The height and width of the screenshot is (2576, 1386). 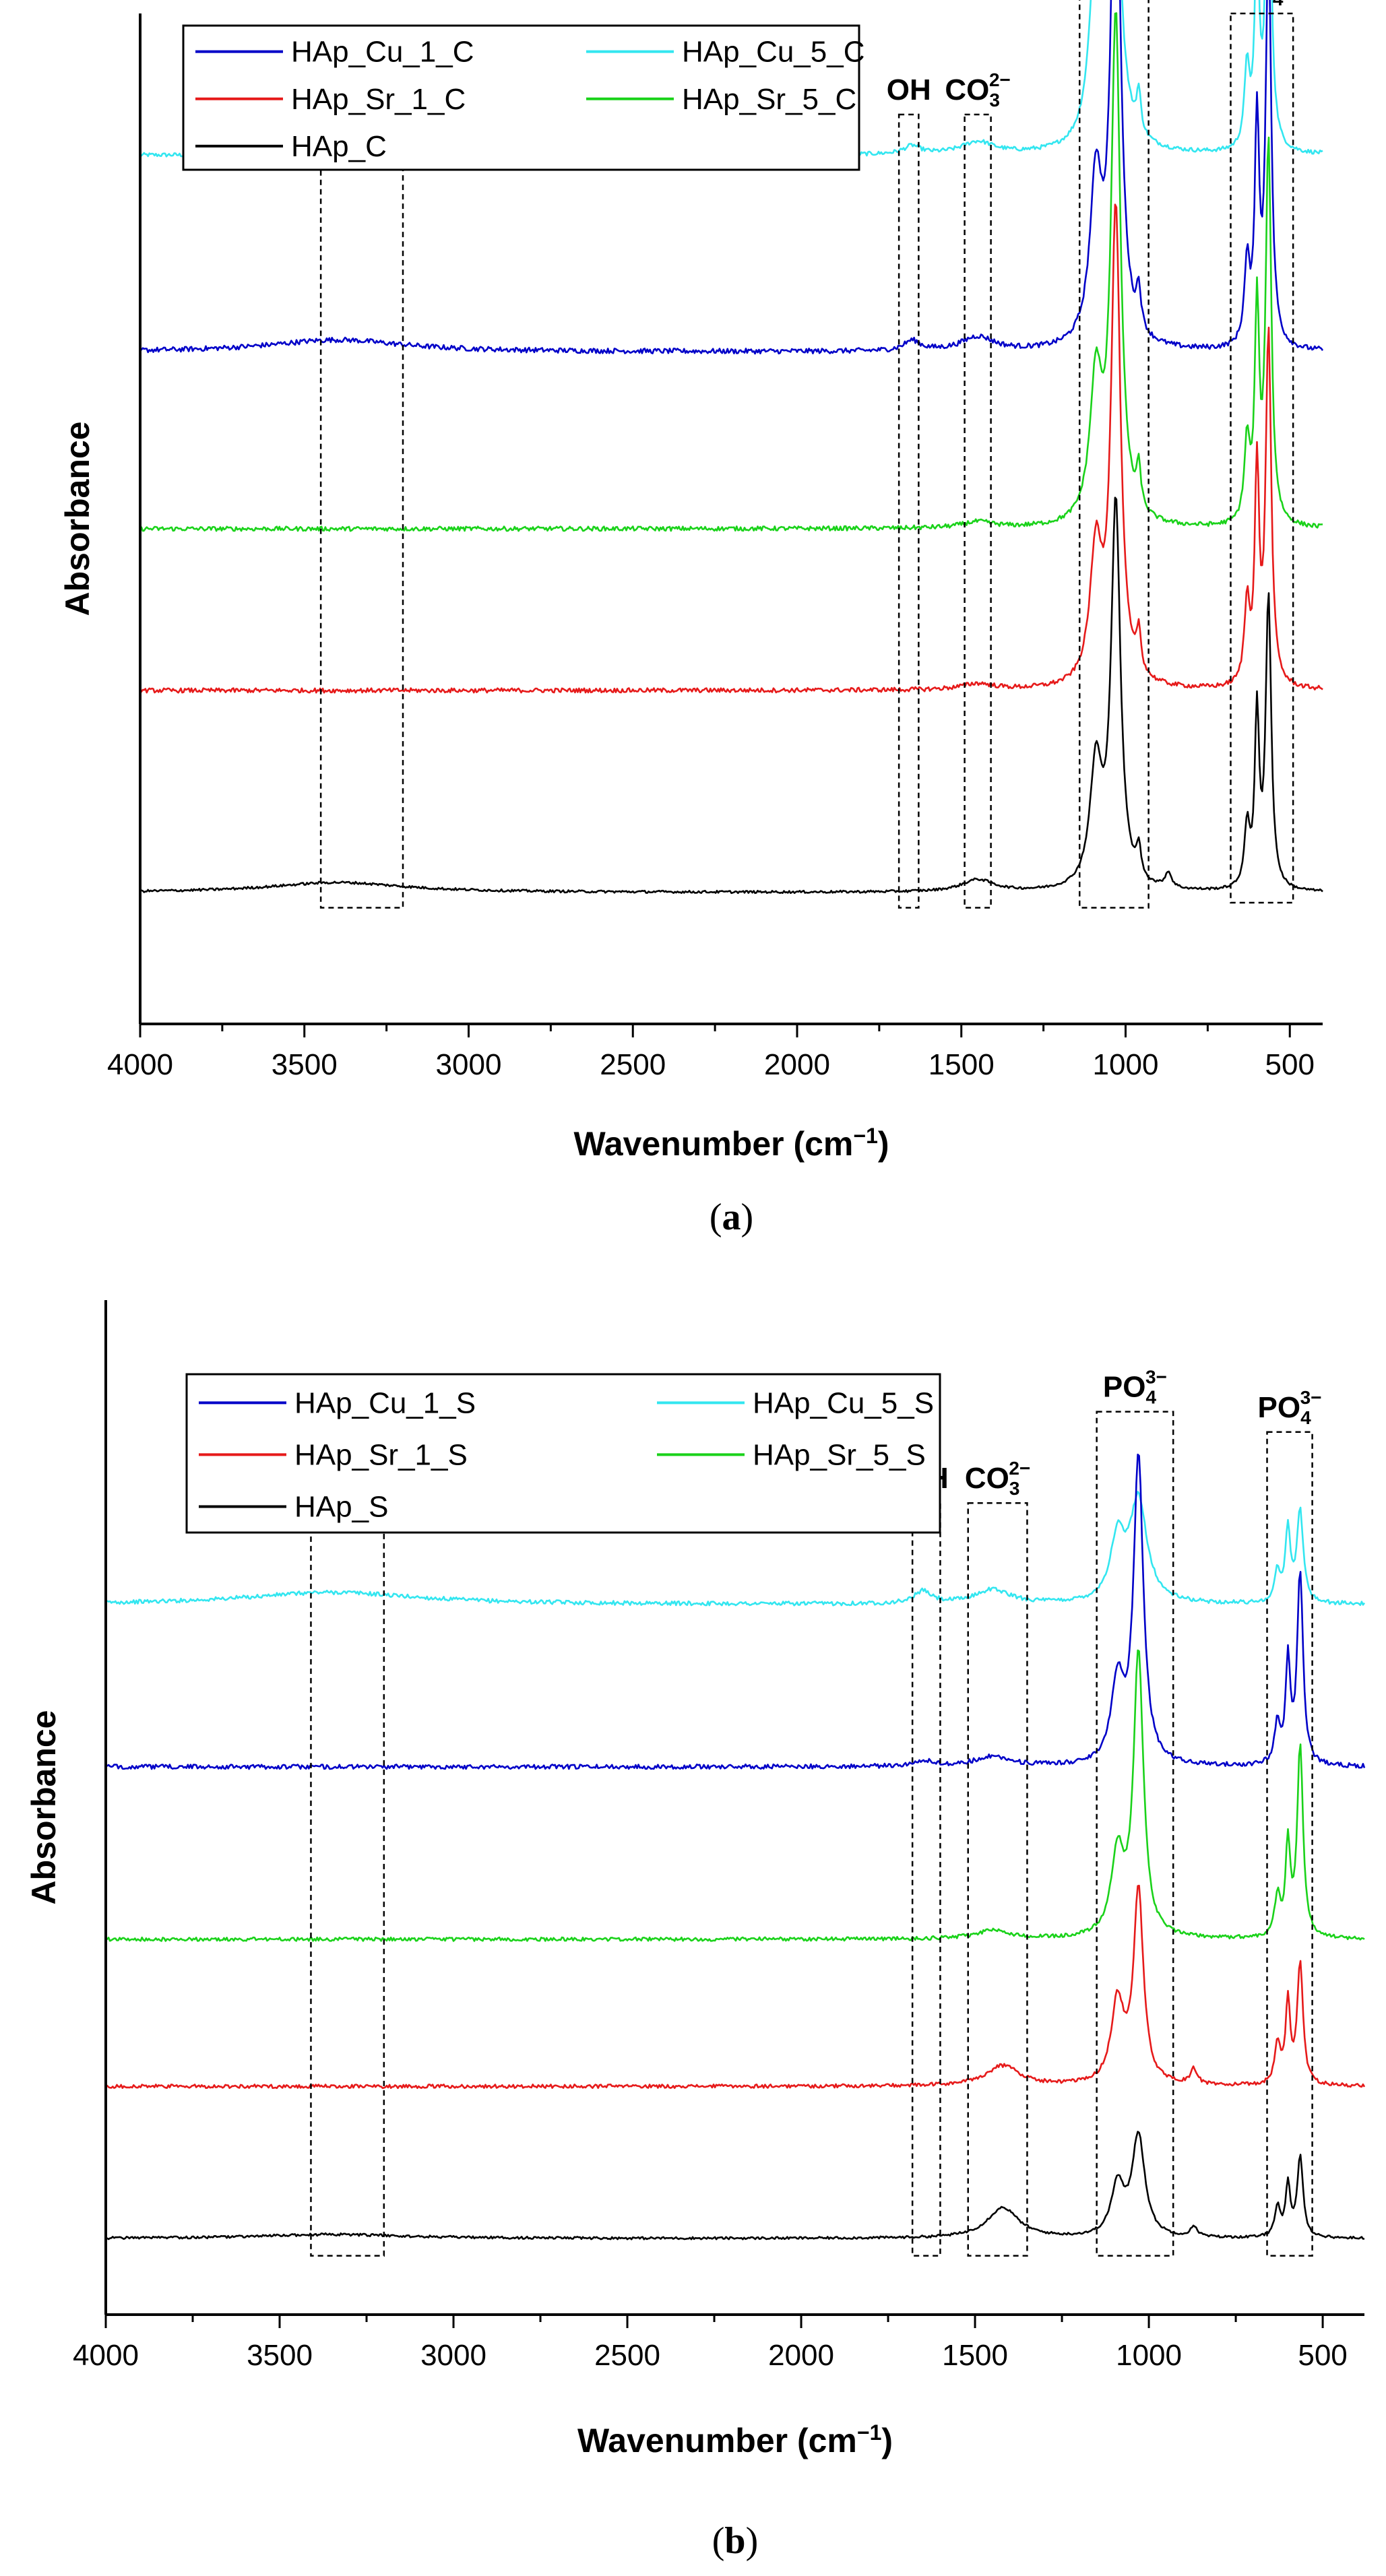 I want to click on legend-label-hap-cu-5-s: HAp_Cu_5_S, so click(x=843, y=1403).